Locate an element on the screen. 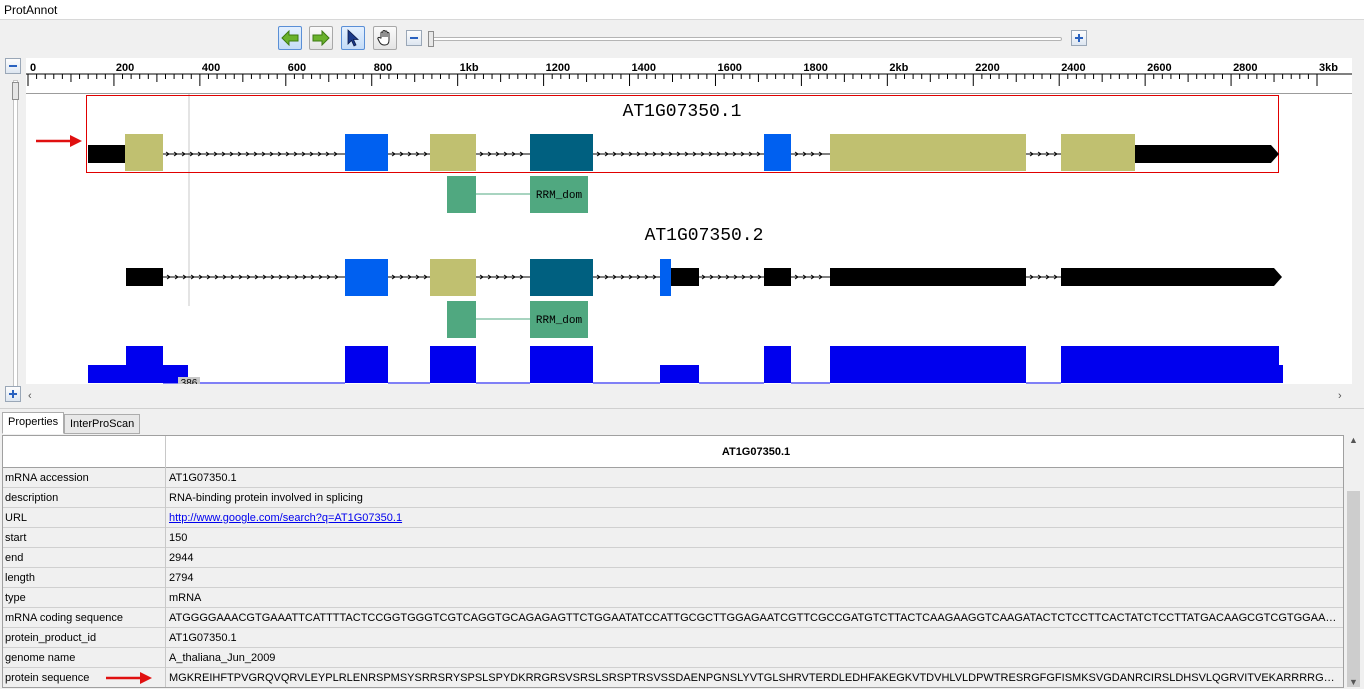  scroll-down-icon: ▼ is located at coordinates (1353, 682).